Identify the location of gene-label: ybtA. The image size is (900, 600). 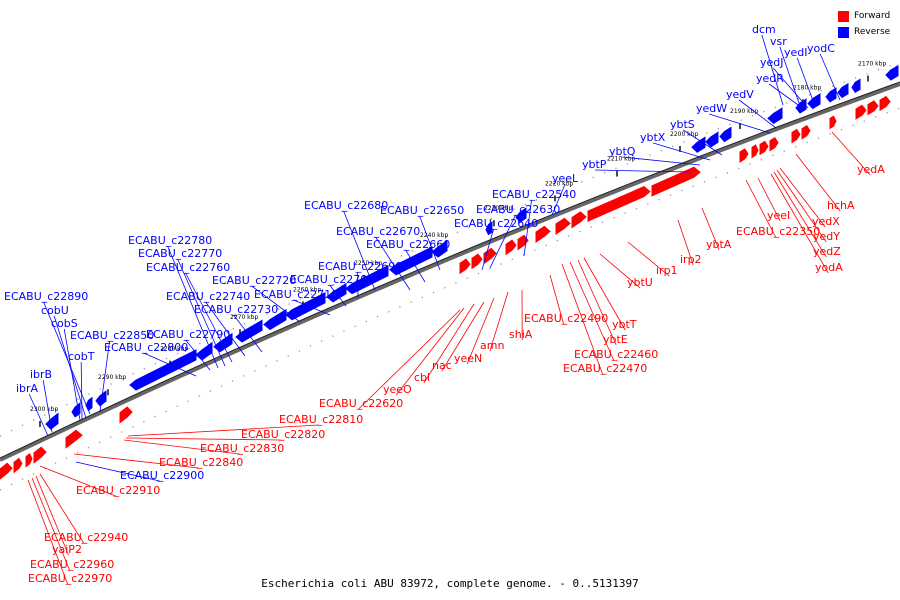
(719, 244).